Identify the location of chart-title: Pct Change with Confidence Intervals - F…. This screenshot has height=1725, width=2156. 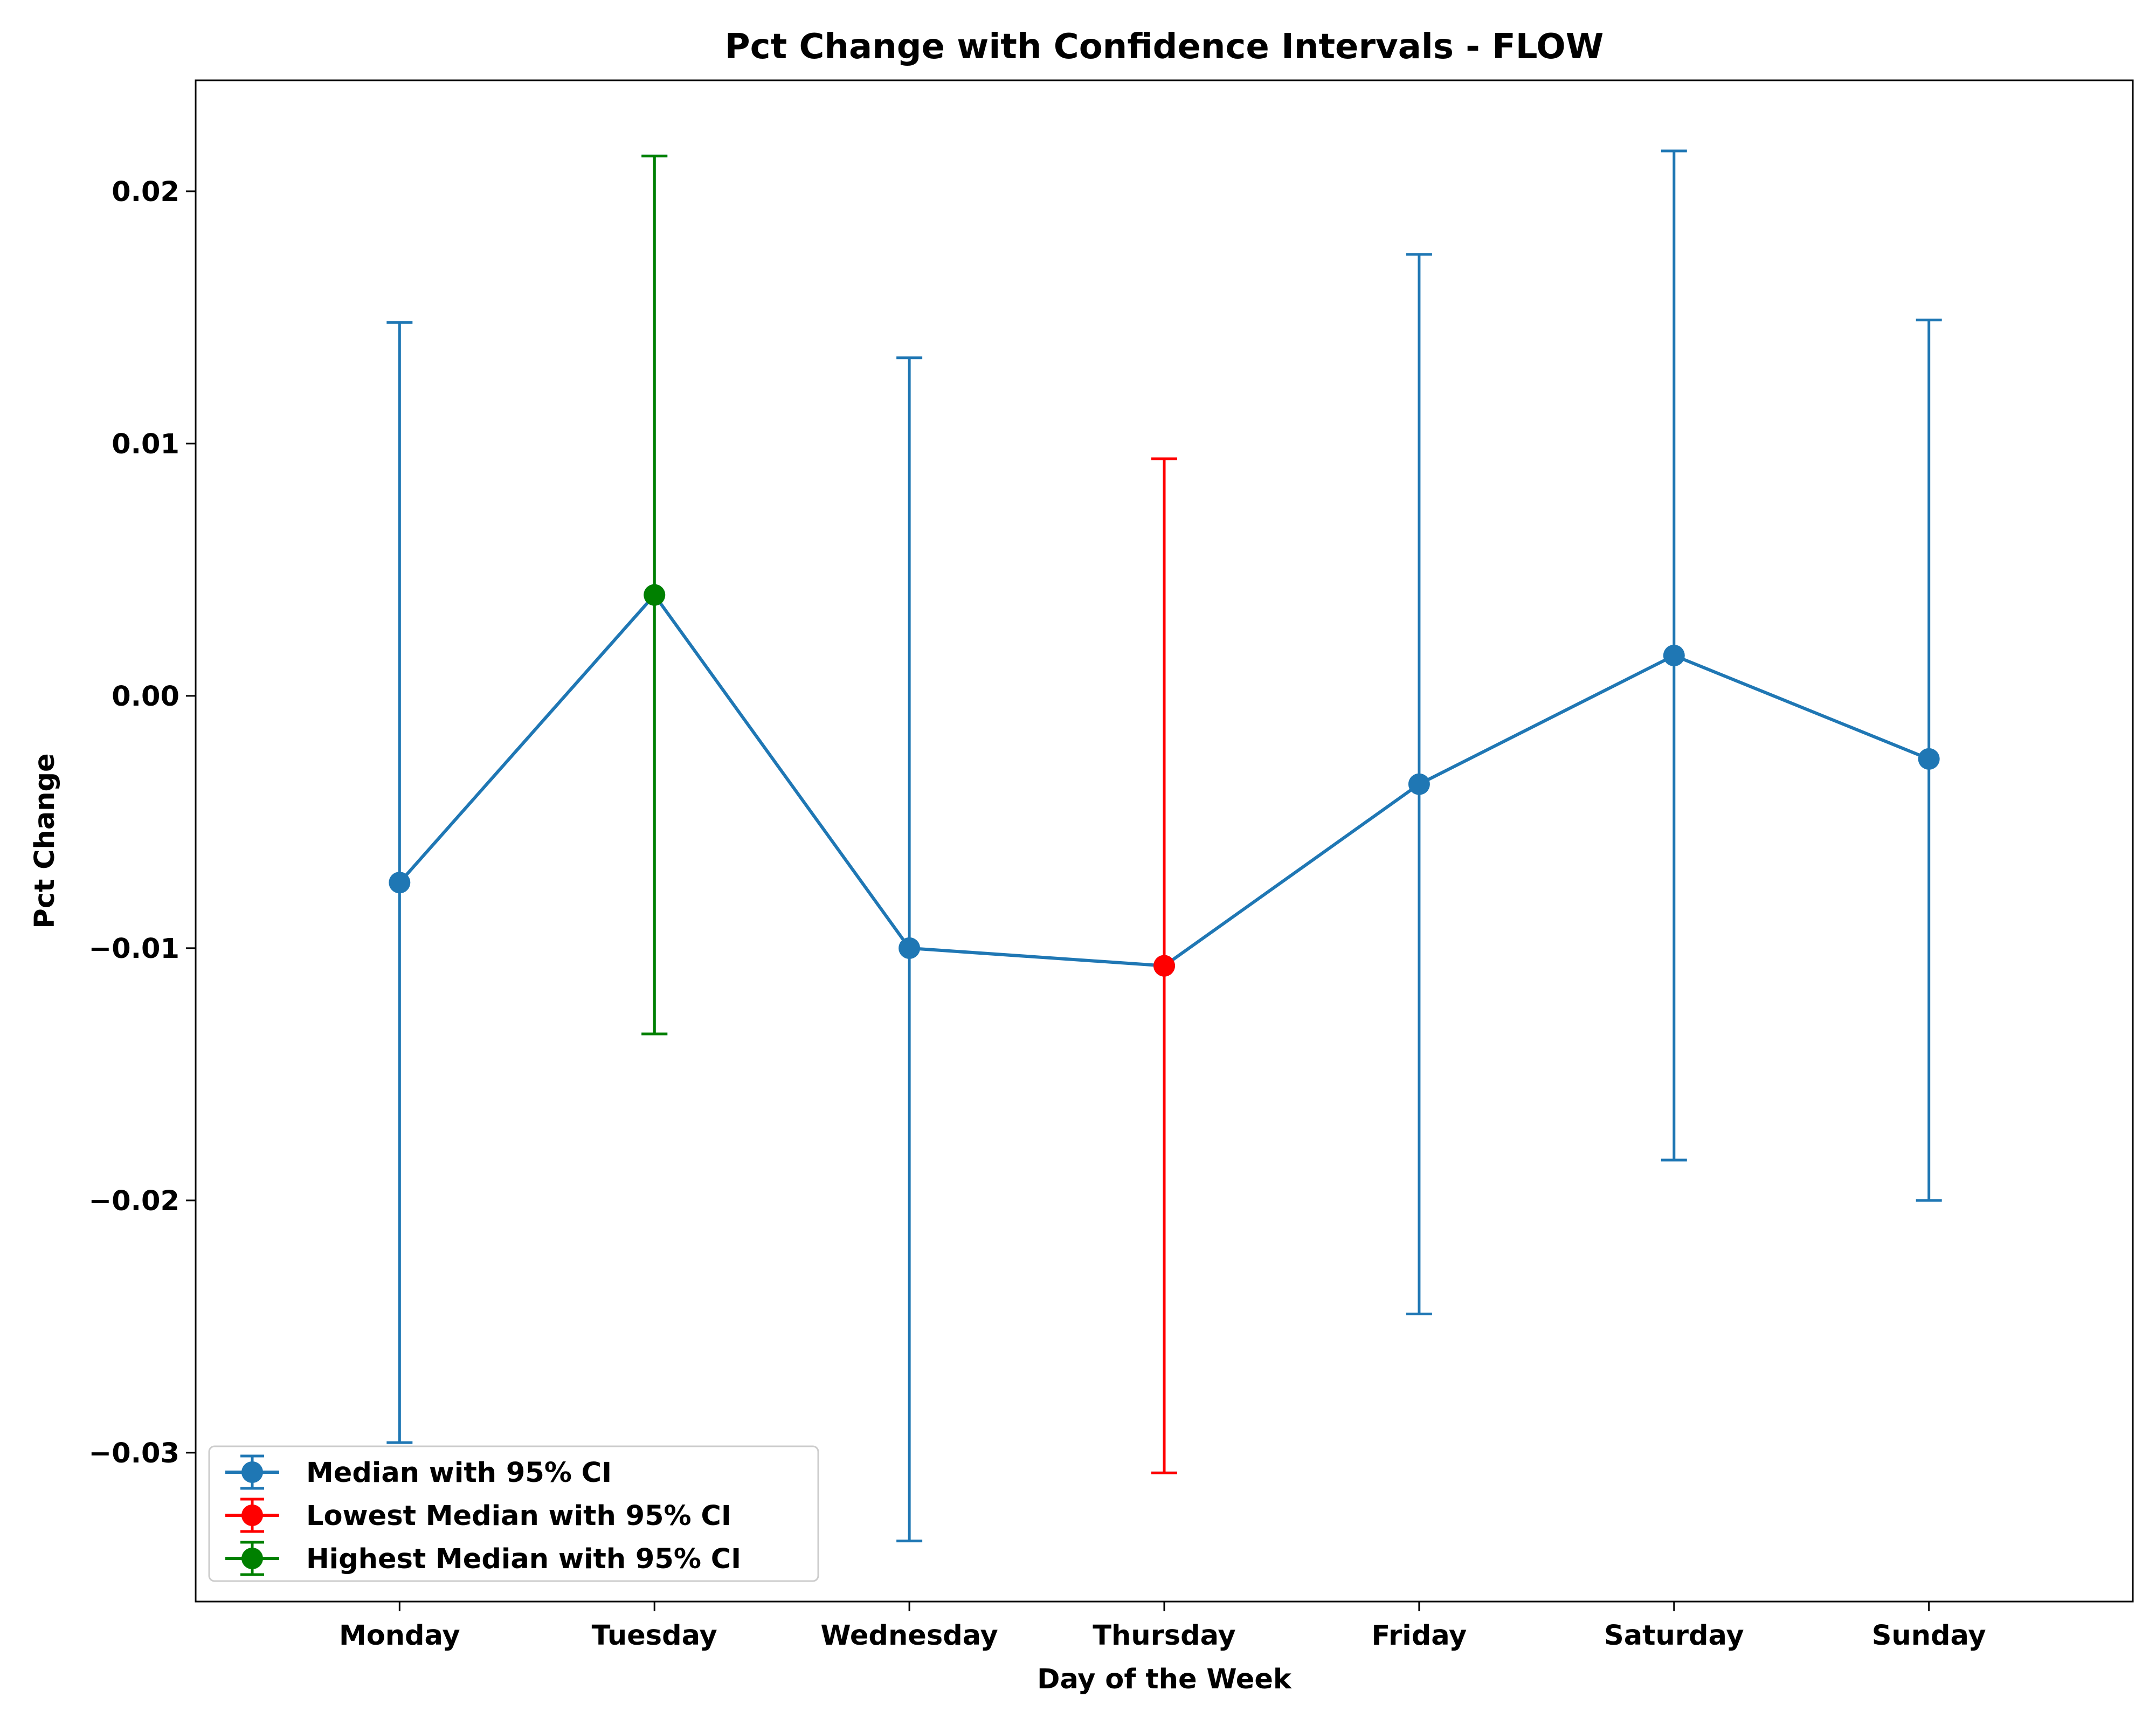
(1164, 47).